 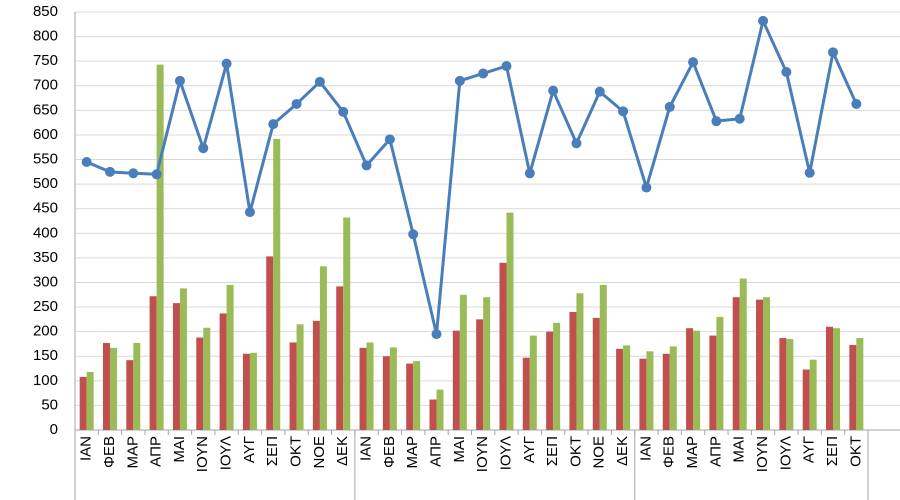 I want to click on y-tick-label: 150, so click(x=45, y=355).